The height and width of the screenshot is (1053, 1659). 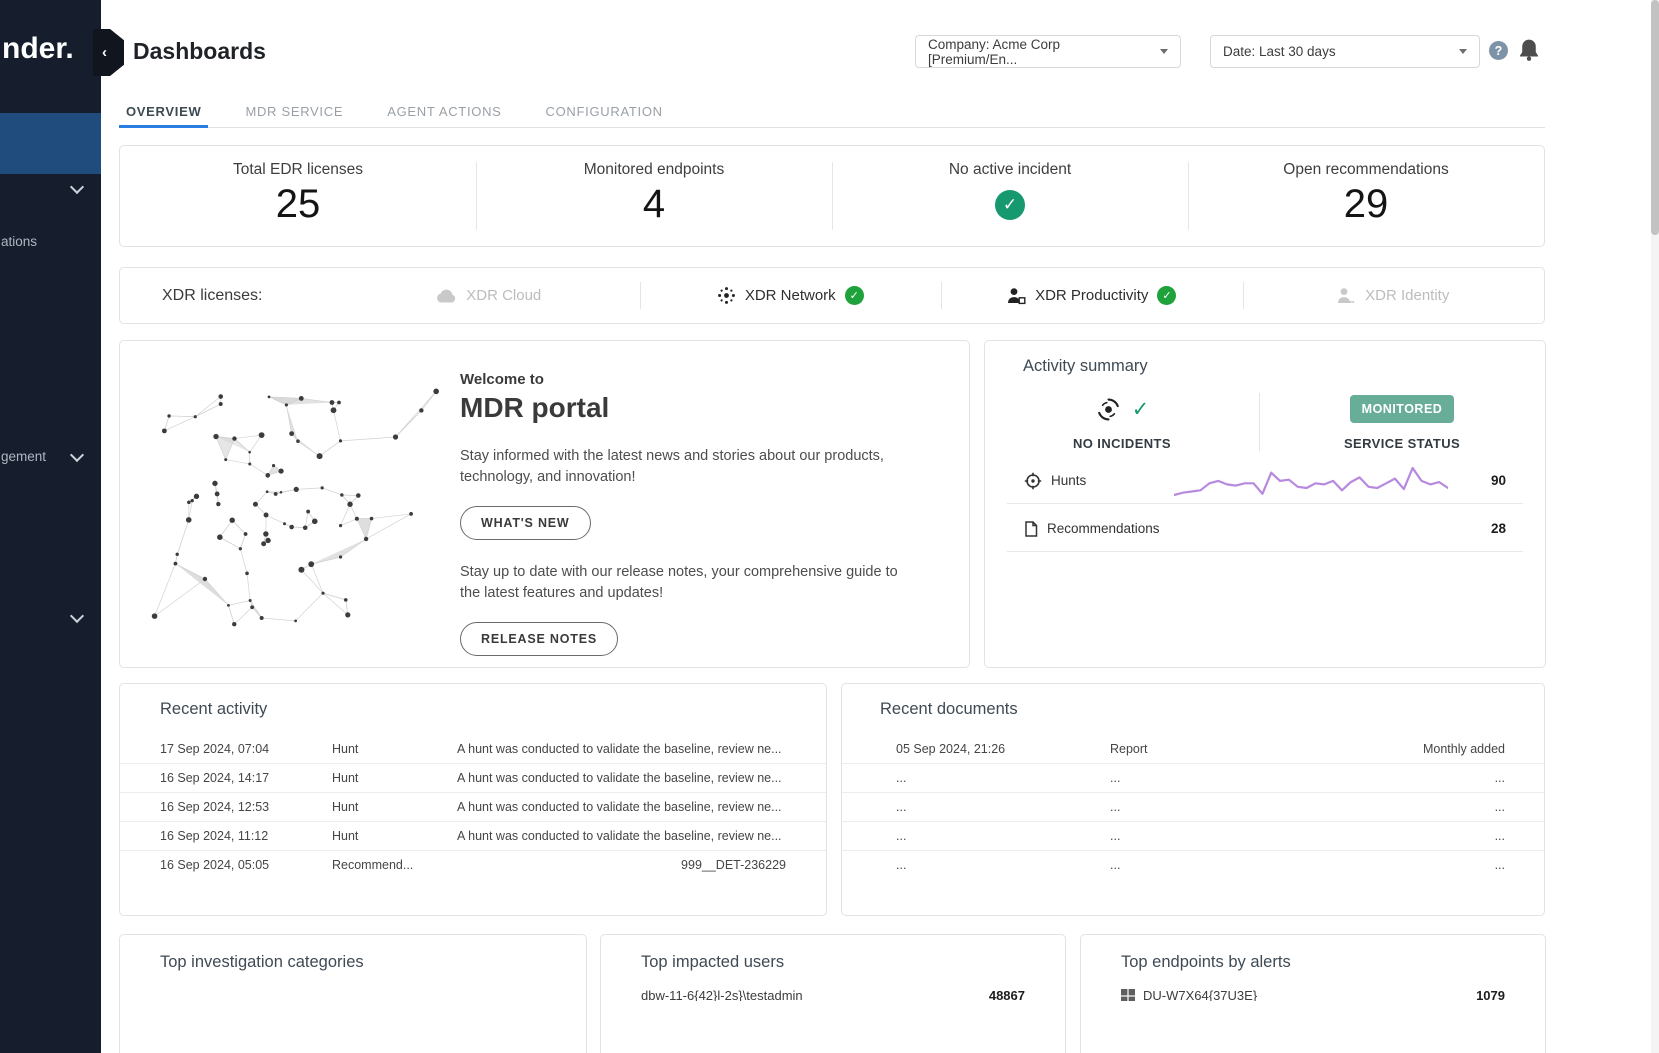 I want to click on cloud-icon, so click(x=446, y=295).